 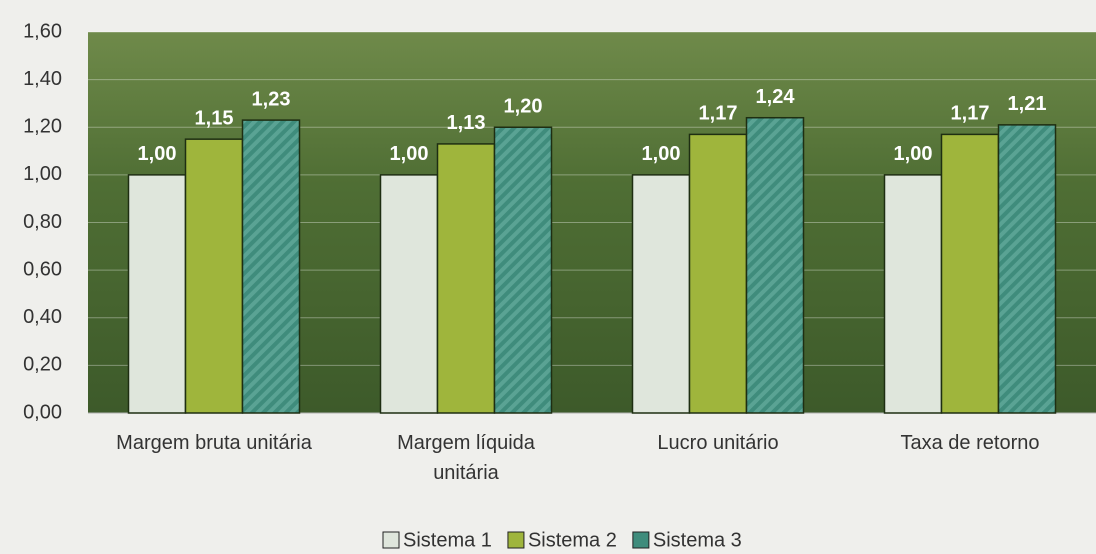 I want to click on x-tick-label: Lucro unitário, so click(x=718, y=443).